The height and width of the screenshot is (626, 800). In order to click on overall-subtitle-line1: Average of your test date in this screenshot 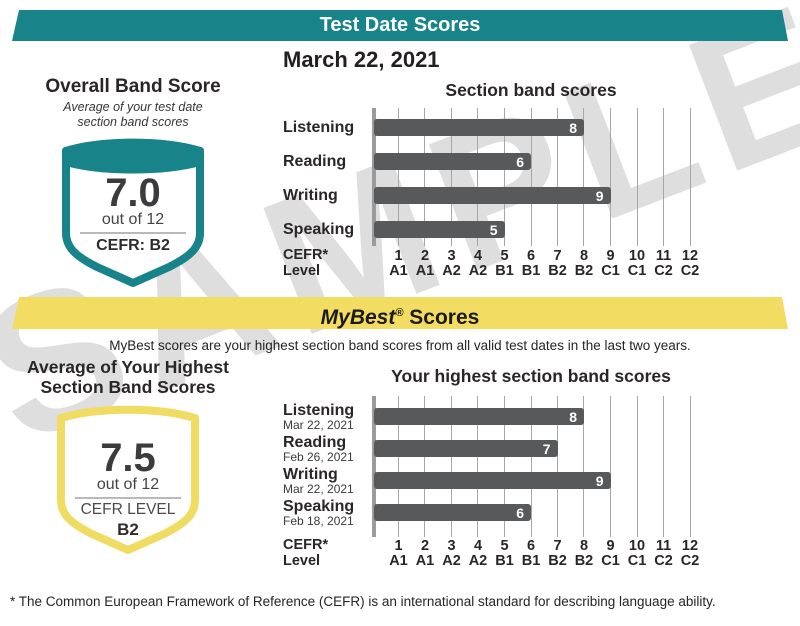, I will do `click(133, 107)`.